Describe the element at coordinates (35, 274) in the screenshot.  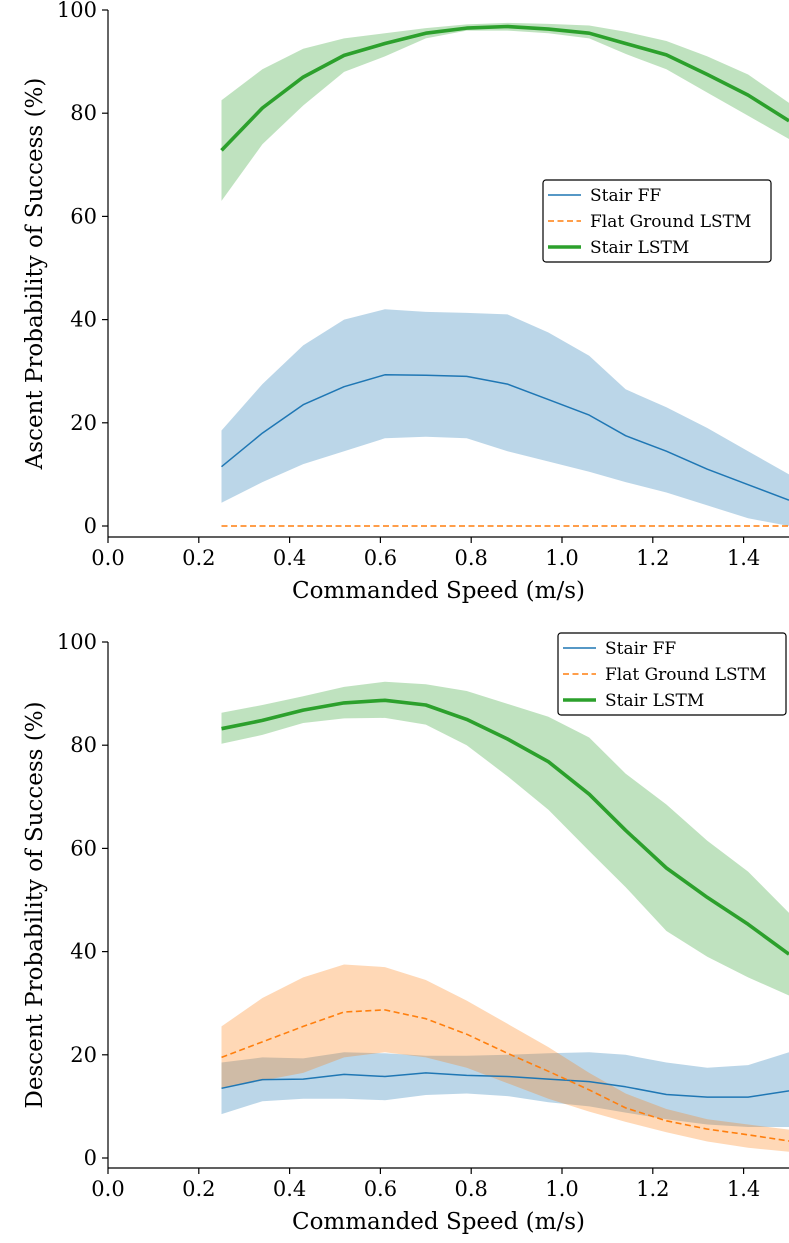
I see `y-axis-label: Ascent Probability of Success (%)` at that location.